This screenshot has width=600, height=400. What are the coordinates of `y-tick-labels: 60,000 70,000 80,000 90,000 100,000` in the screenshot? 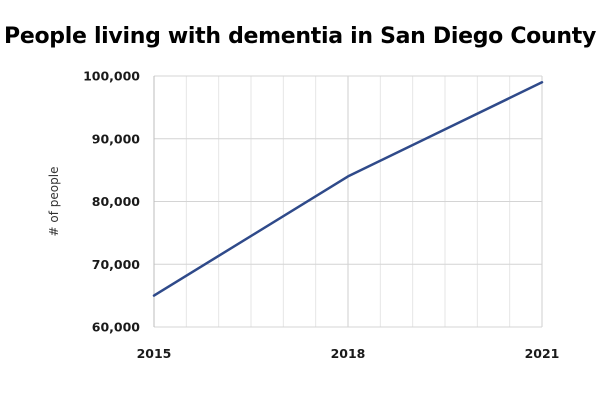 It's located at (111, 202).